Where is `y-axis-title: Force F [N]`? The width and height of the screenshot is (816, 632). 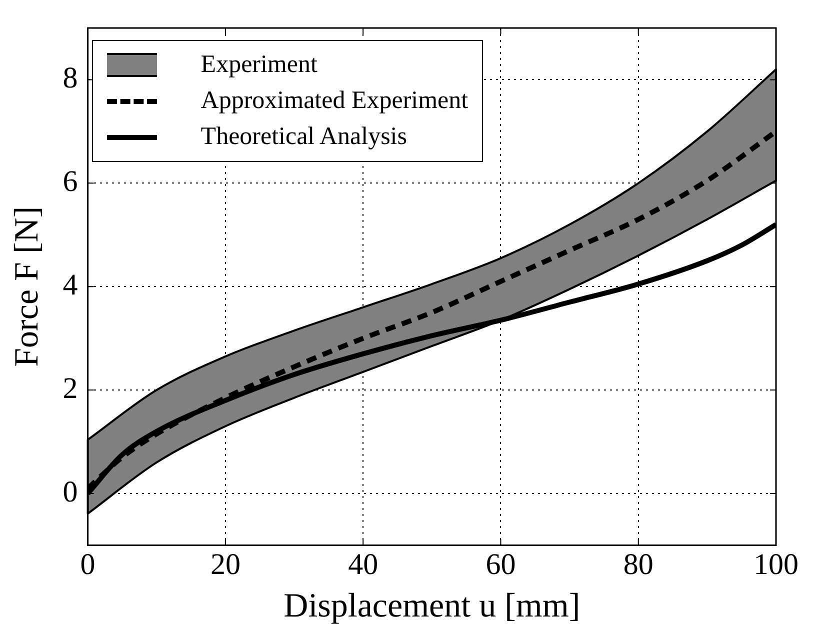 y-axis-title: Force F [N] is located at coordinates (27, 286).